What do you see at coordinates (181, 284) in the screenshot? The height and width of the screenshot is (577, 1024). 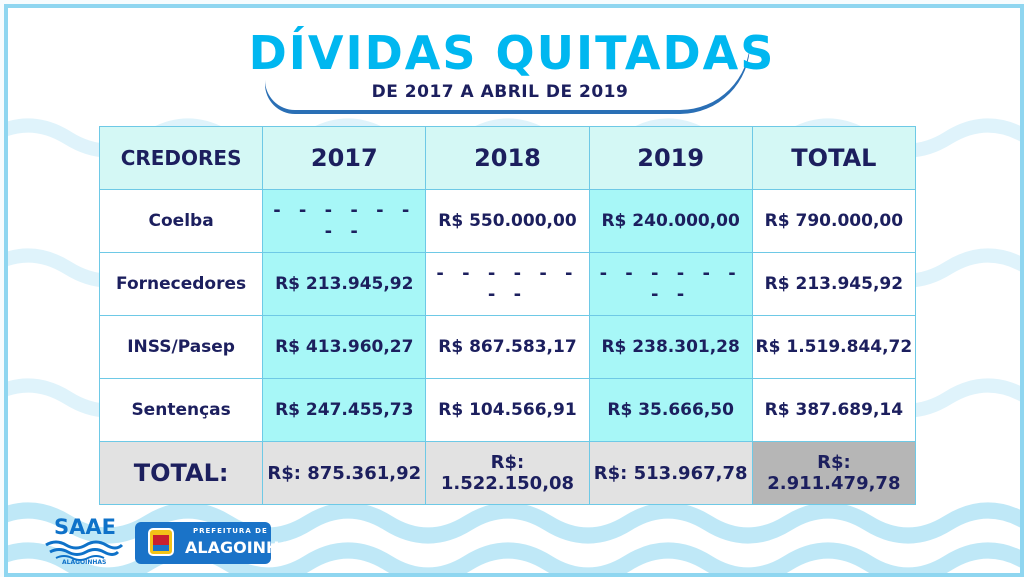 I see `creditor-name: Fornecedores` at bounding box center [181, 284].